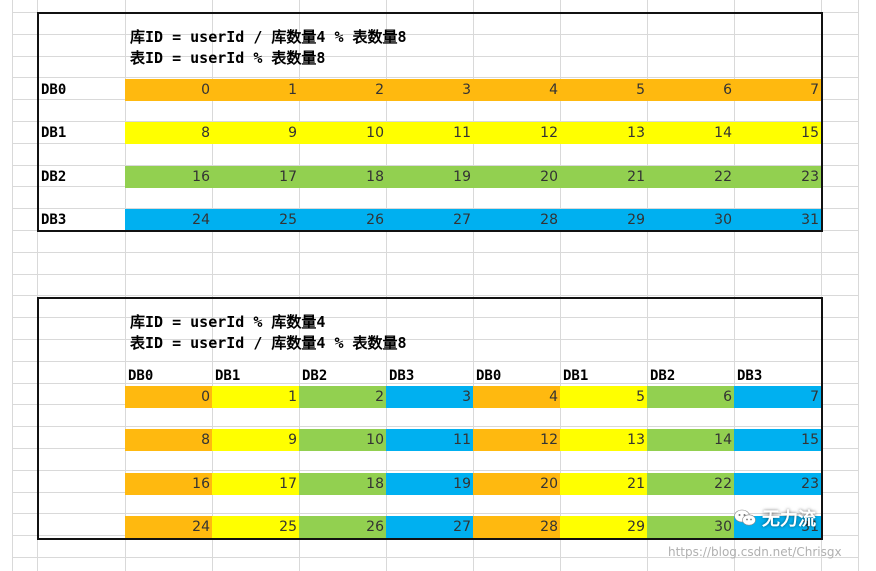  Describe the element at coordinates (268, 37) in the screenshot. I see `top-formula-line-1: 库ID = userId / 库数量4 % 表数量8` at that location.